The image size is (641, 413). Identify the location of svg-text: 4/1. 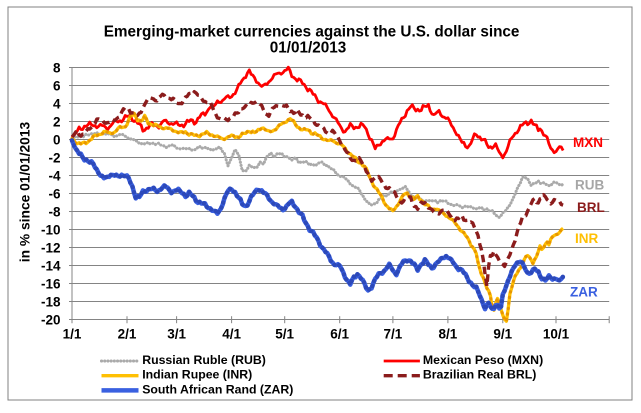
(231, 334).